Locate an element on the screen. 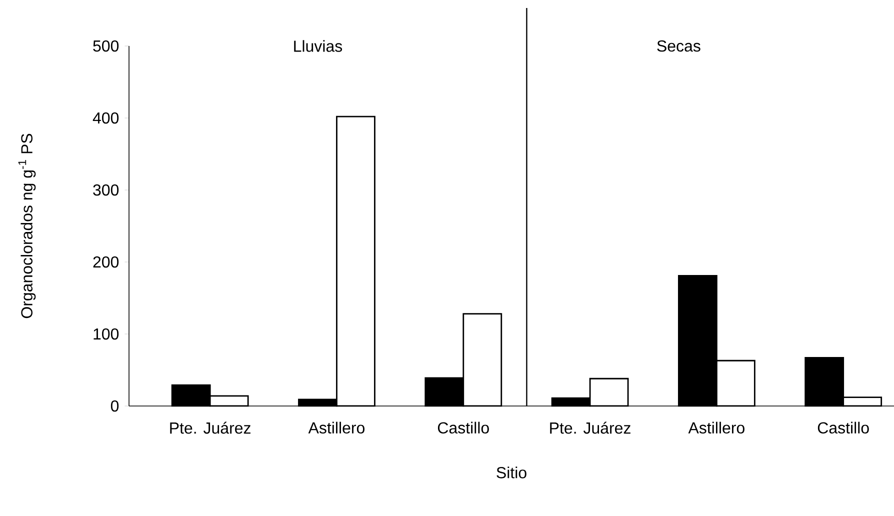 The image size is (894, 516). y-tick-label: 500 is located at coordinates (106, 46).